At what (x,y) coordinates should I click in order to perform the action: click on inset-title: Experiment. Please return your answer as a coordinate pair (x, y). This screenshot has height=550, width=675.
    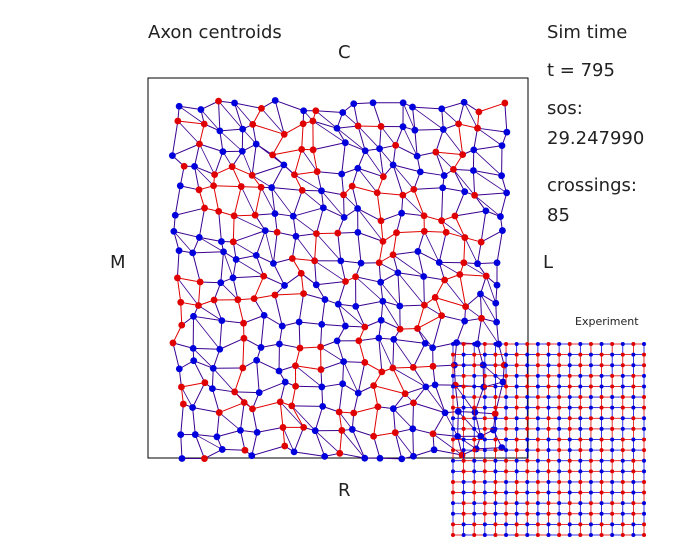
    Looking at the image, I should click on (607, 321).